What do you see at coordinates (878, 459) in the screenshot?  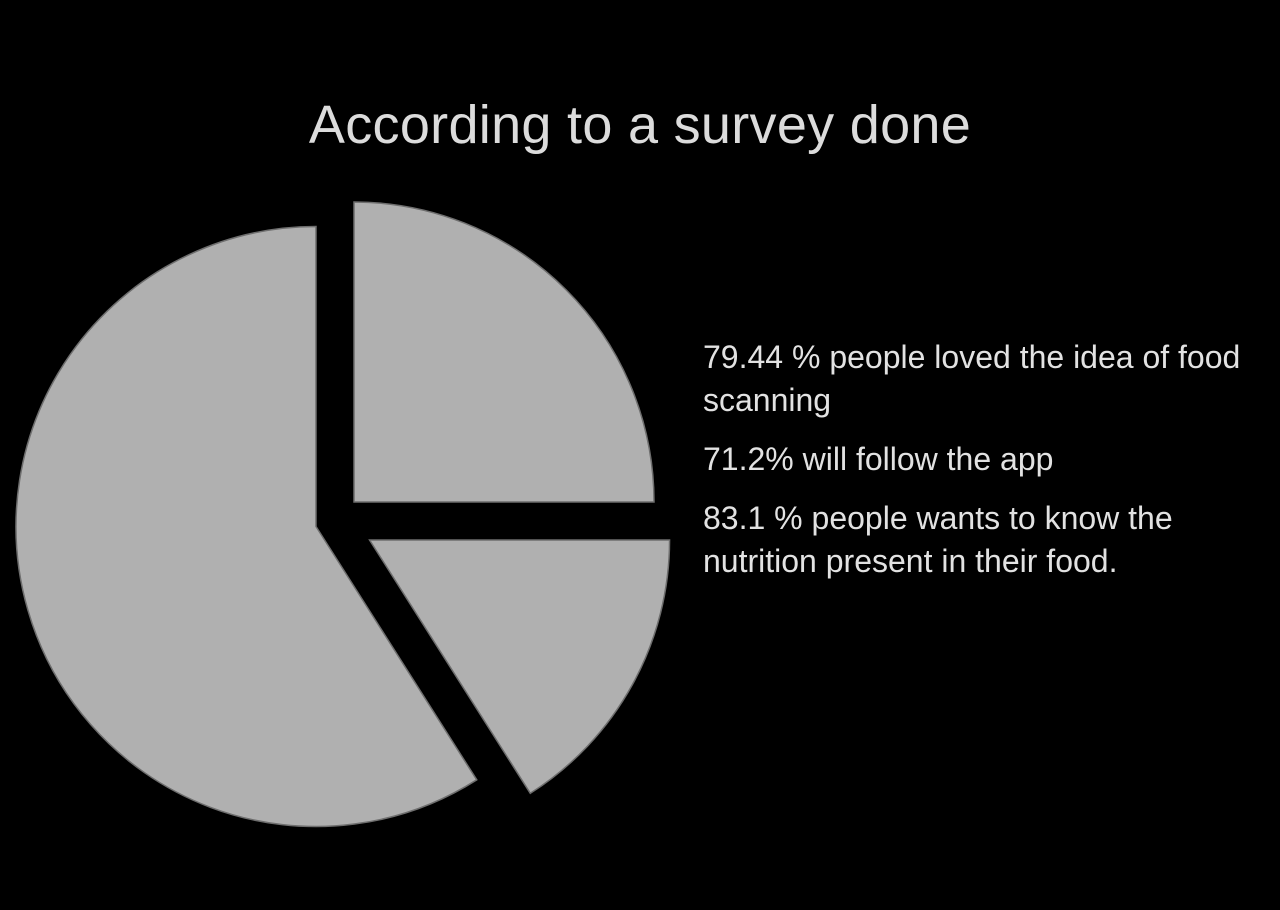 I see `stat-follow-app: 71.2% will follow the app` at bounding box center [878, 459].